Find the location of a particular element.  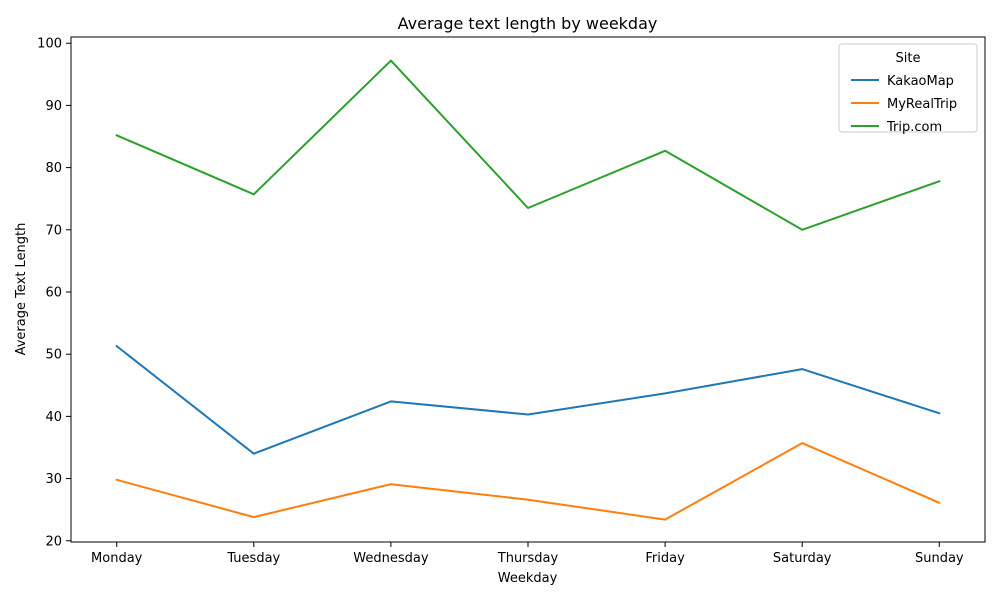

legend-item: KakaoMap is located at coordinates (902, 81).